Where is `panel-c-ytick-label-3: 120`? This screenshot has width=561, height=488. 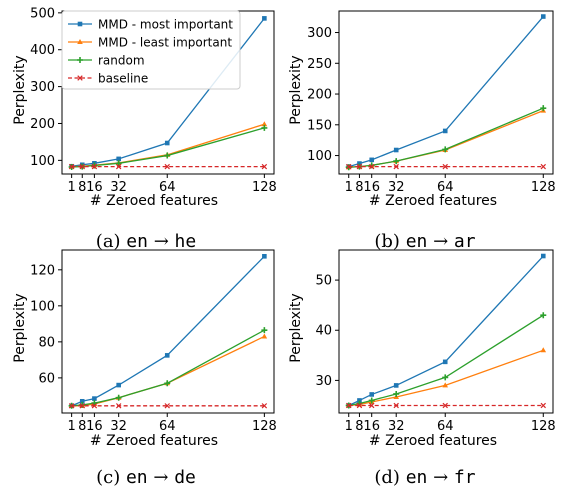
panel-c-ytick-label-3: 120 is located at coordinates (42, 270).